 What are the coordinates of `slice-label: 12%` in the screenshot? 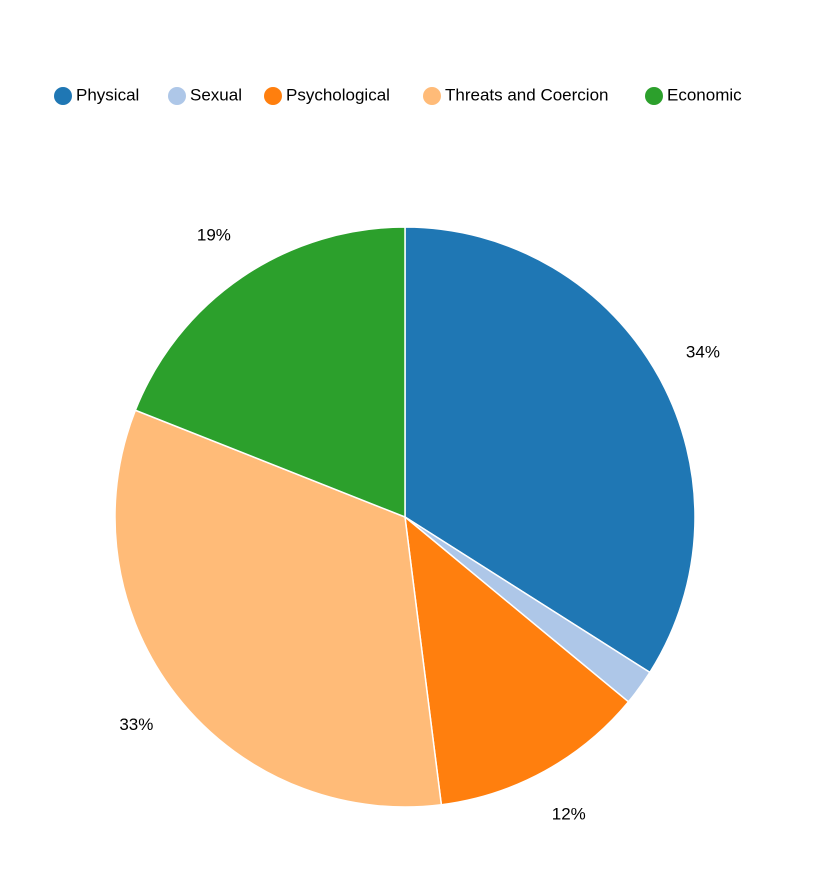 It's located at (569, 813).